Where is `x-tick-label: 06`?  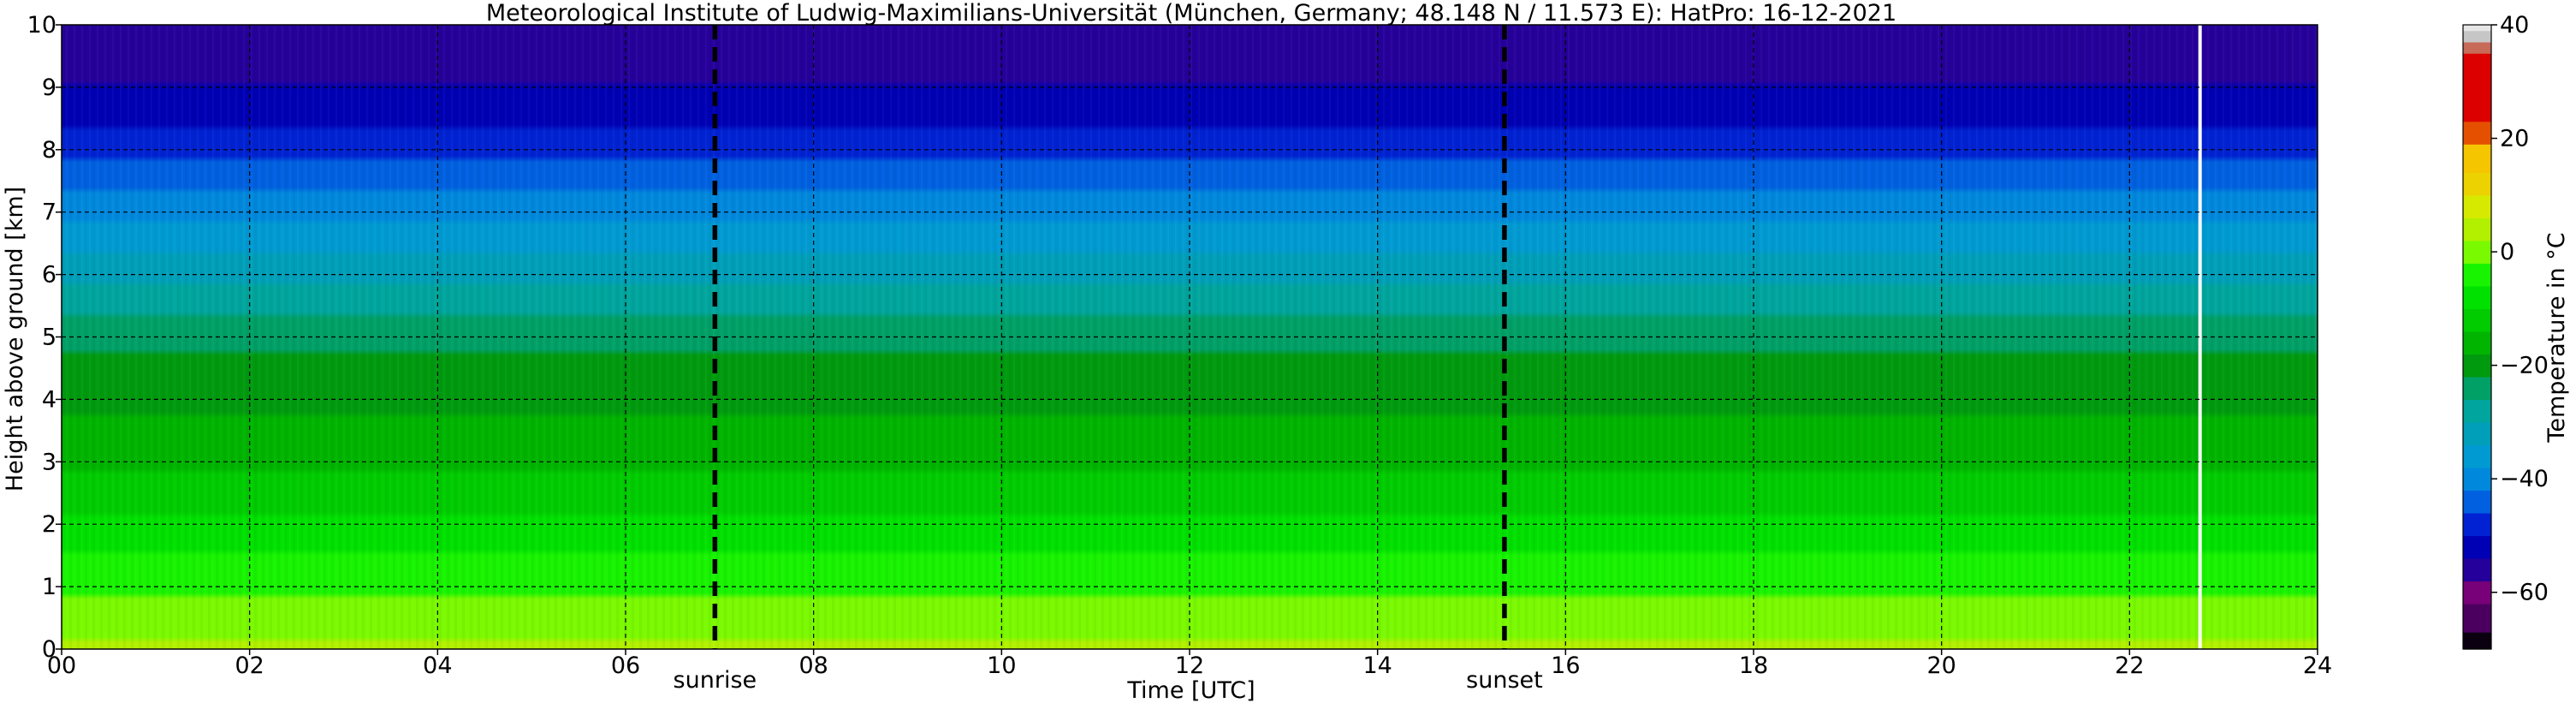
x-tick-label: 06 is located at coordinates (625, 665).